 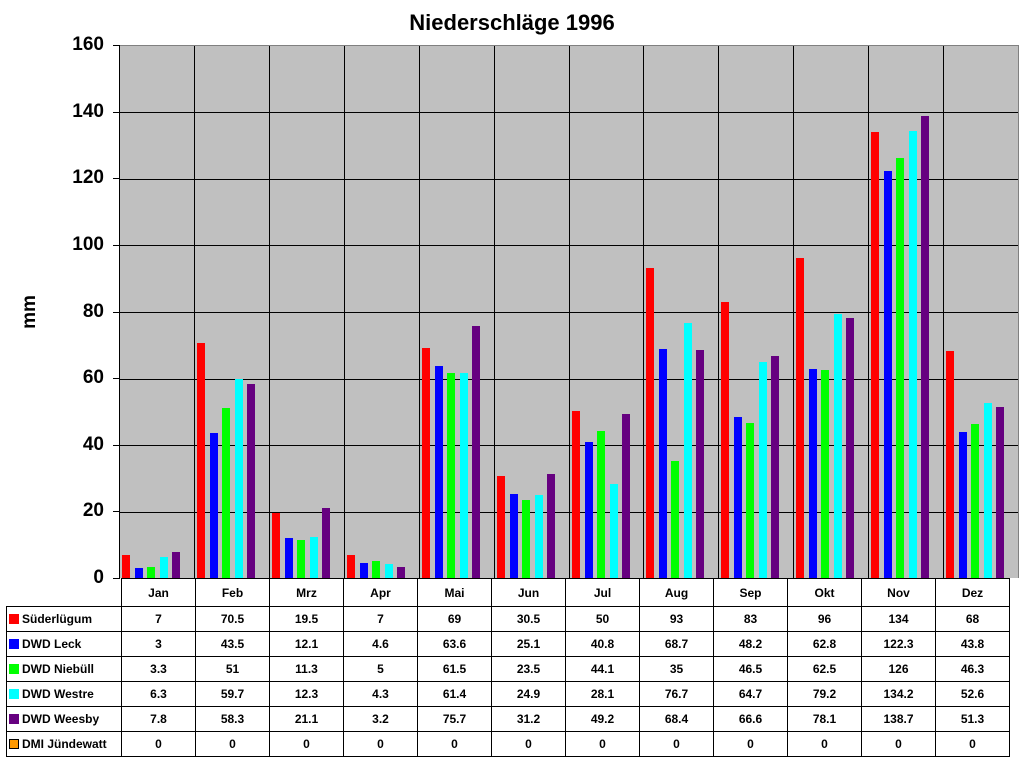 What do you see at coordinates (972, 619) in the screenshot?
I see `table-cell: 68` at bounding box center [972, 619].